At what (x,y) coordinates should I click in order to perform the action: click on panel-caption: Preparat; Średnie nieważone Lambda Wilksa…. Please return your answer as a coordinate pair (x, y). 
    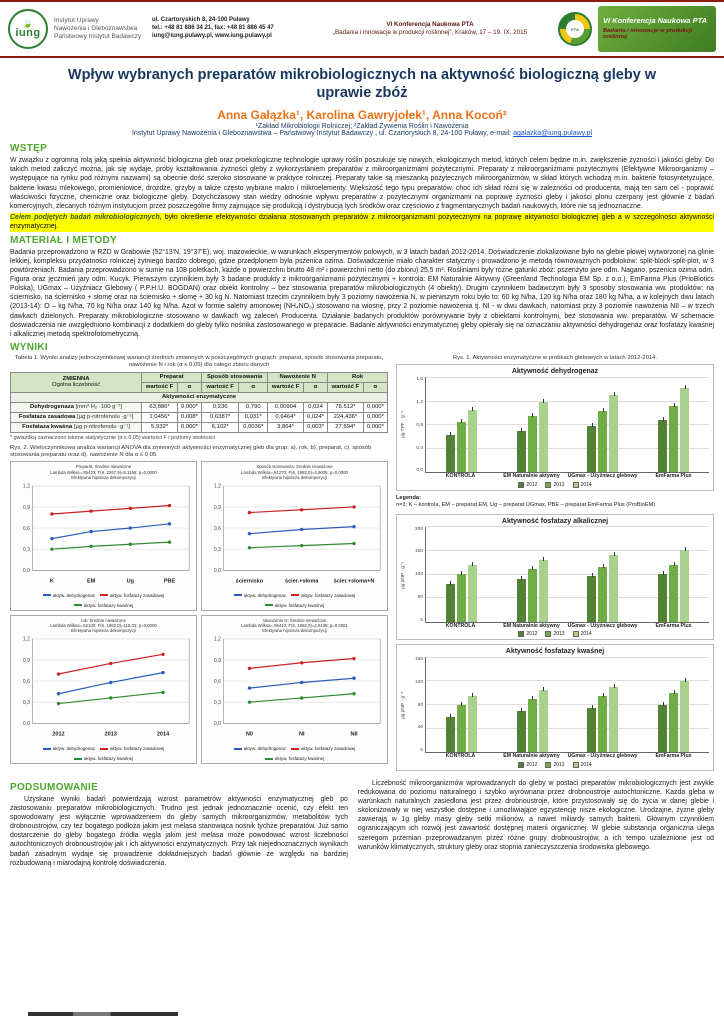
    Looking at the image, I should click on (103, 471).